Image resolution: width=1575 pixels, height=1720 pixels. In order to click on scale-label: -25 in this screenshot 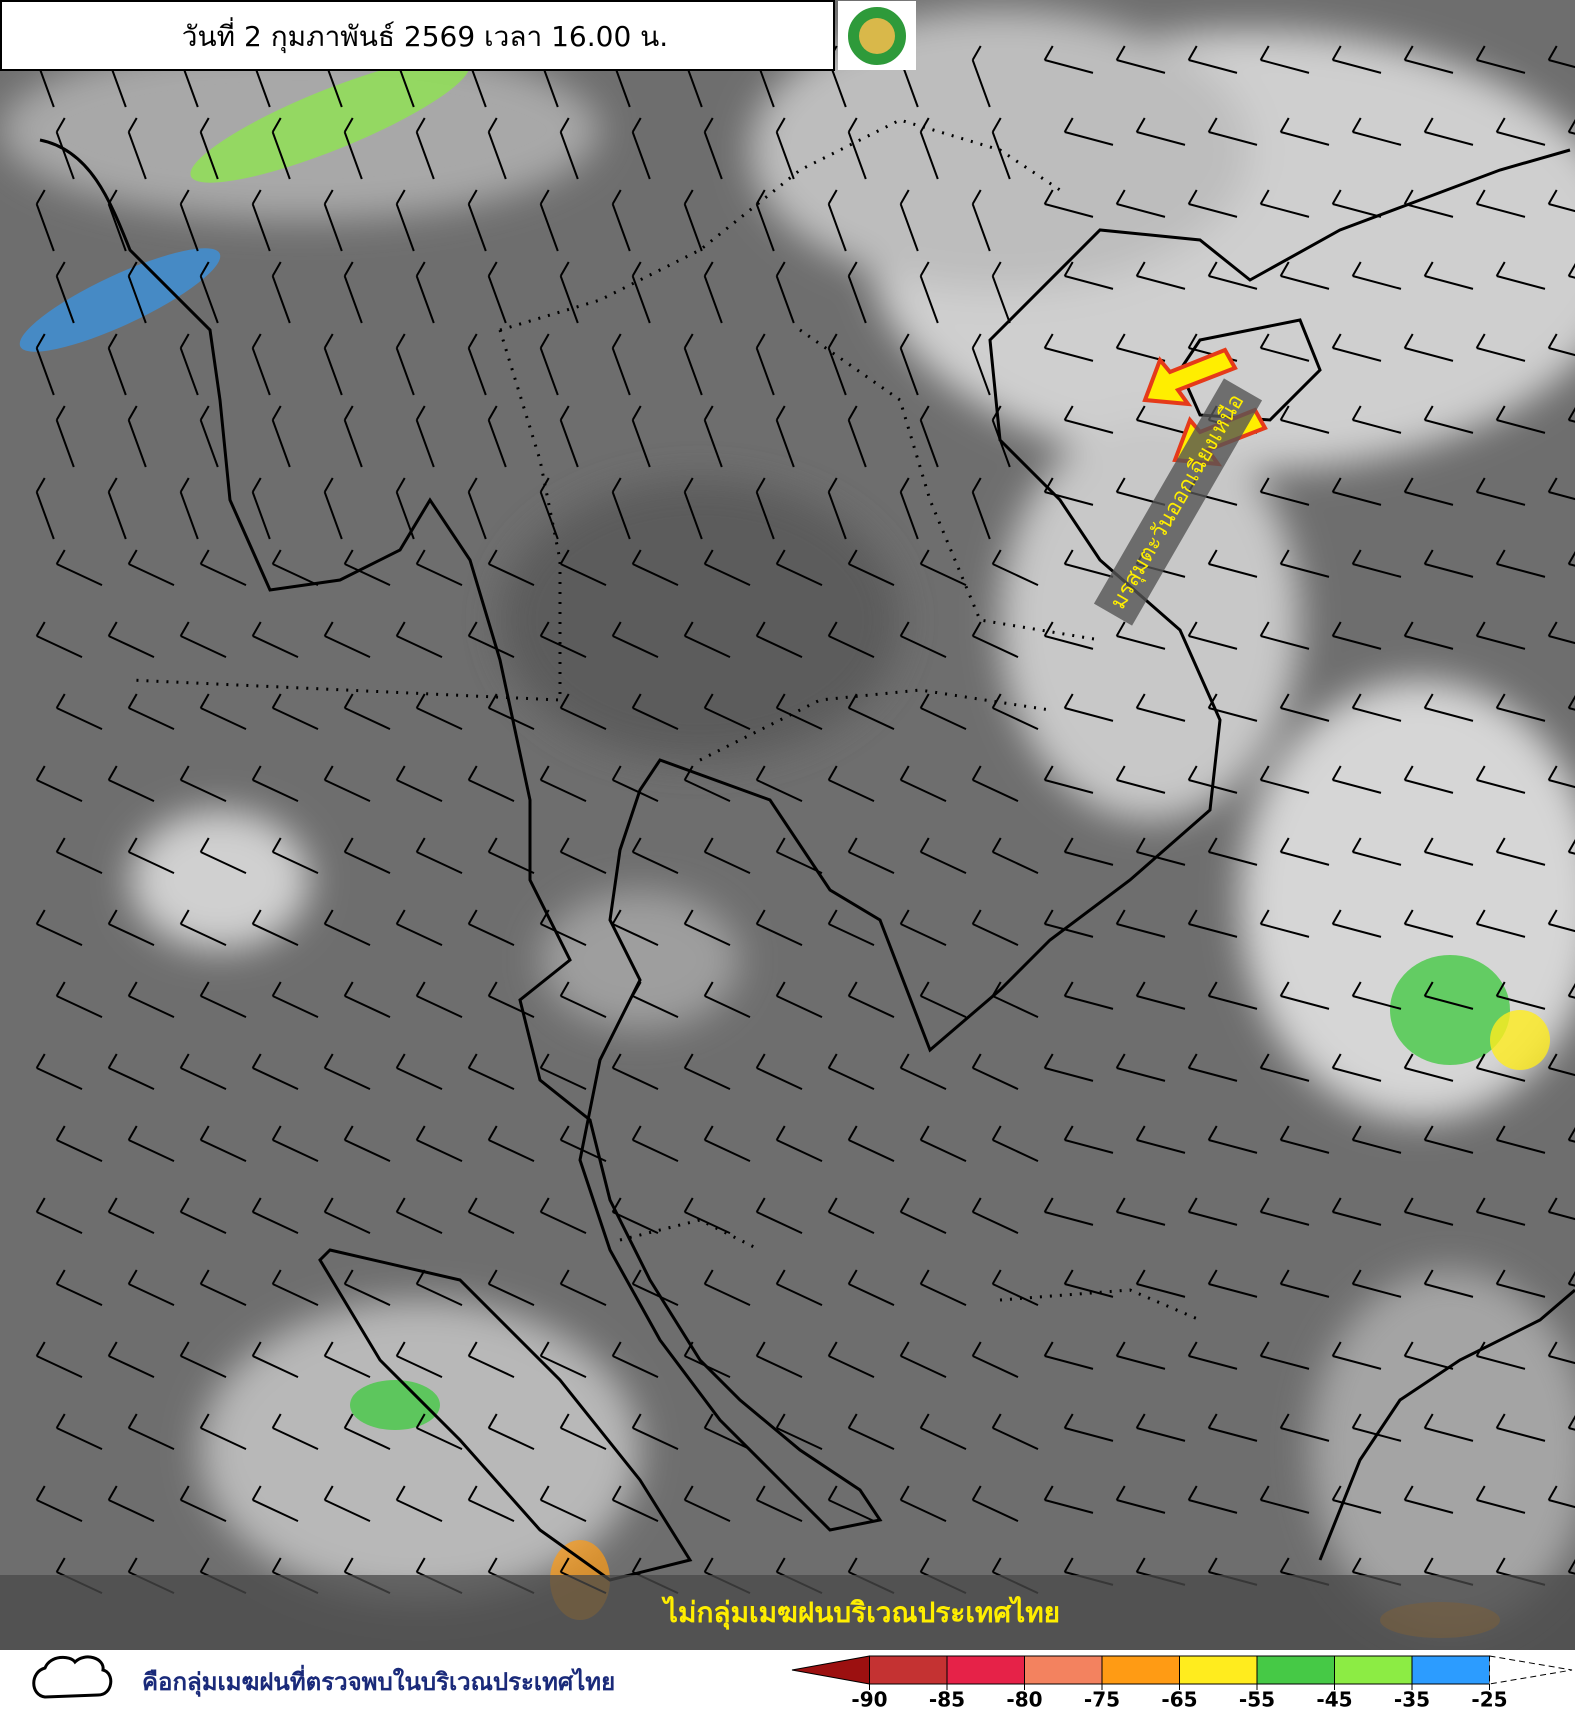, I will do `click(1489, 1700)`.